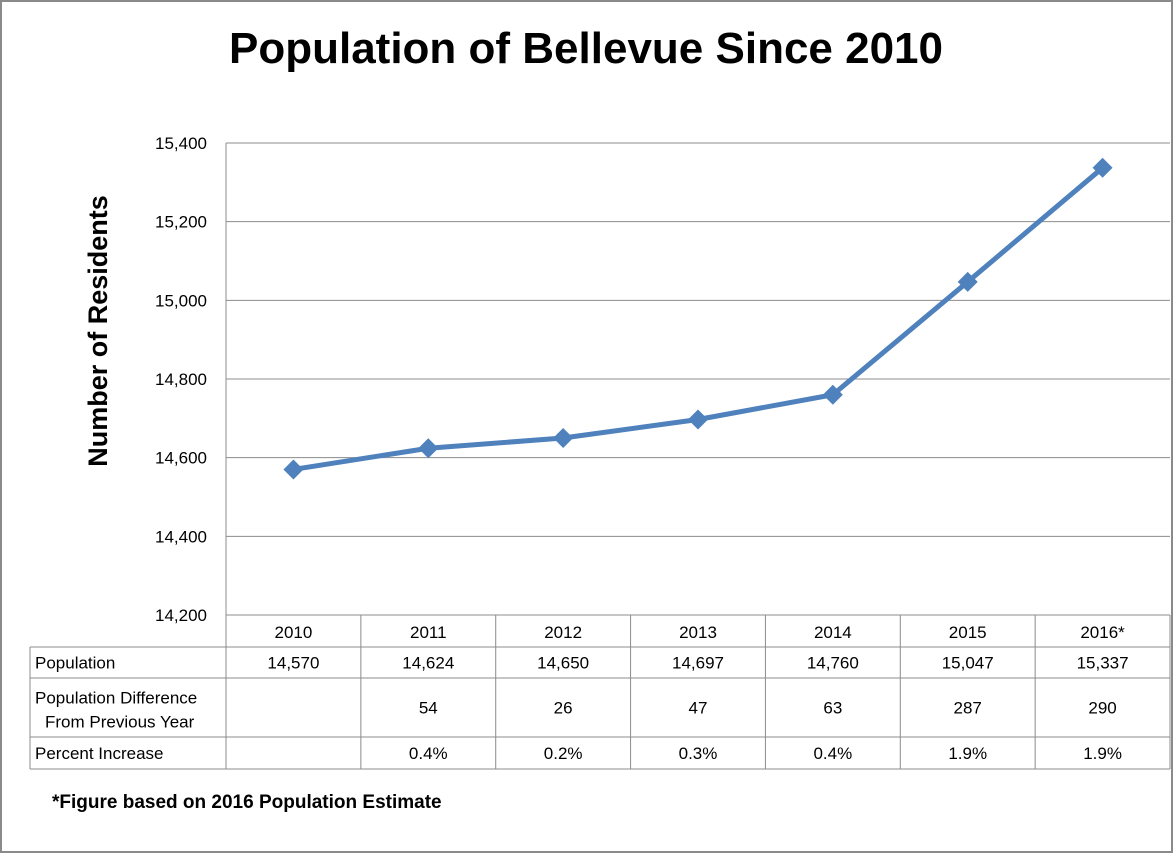 The height and width of the screenshot is (853, 1173). What do you see at coordinates (563, 632) in the screenshot?
I see `x-tick-label: 2012` at bounding box center [563, 632].